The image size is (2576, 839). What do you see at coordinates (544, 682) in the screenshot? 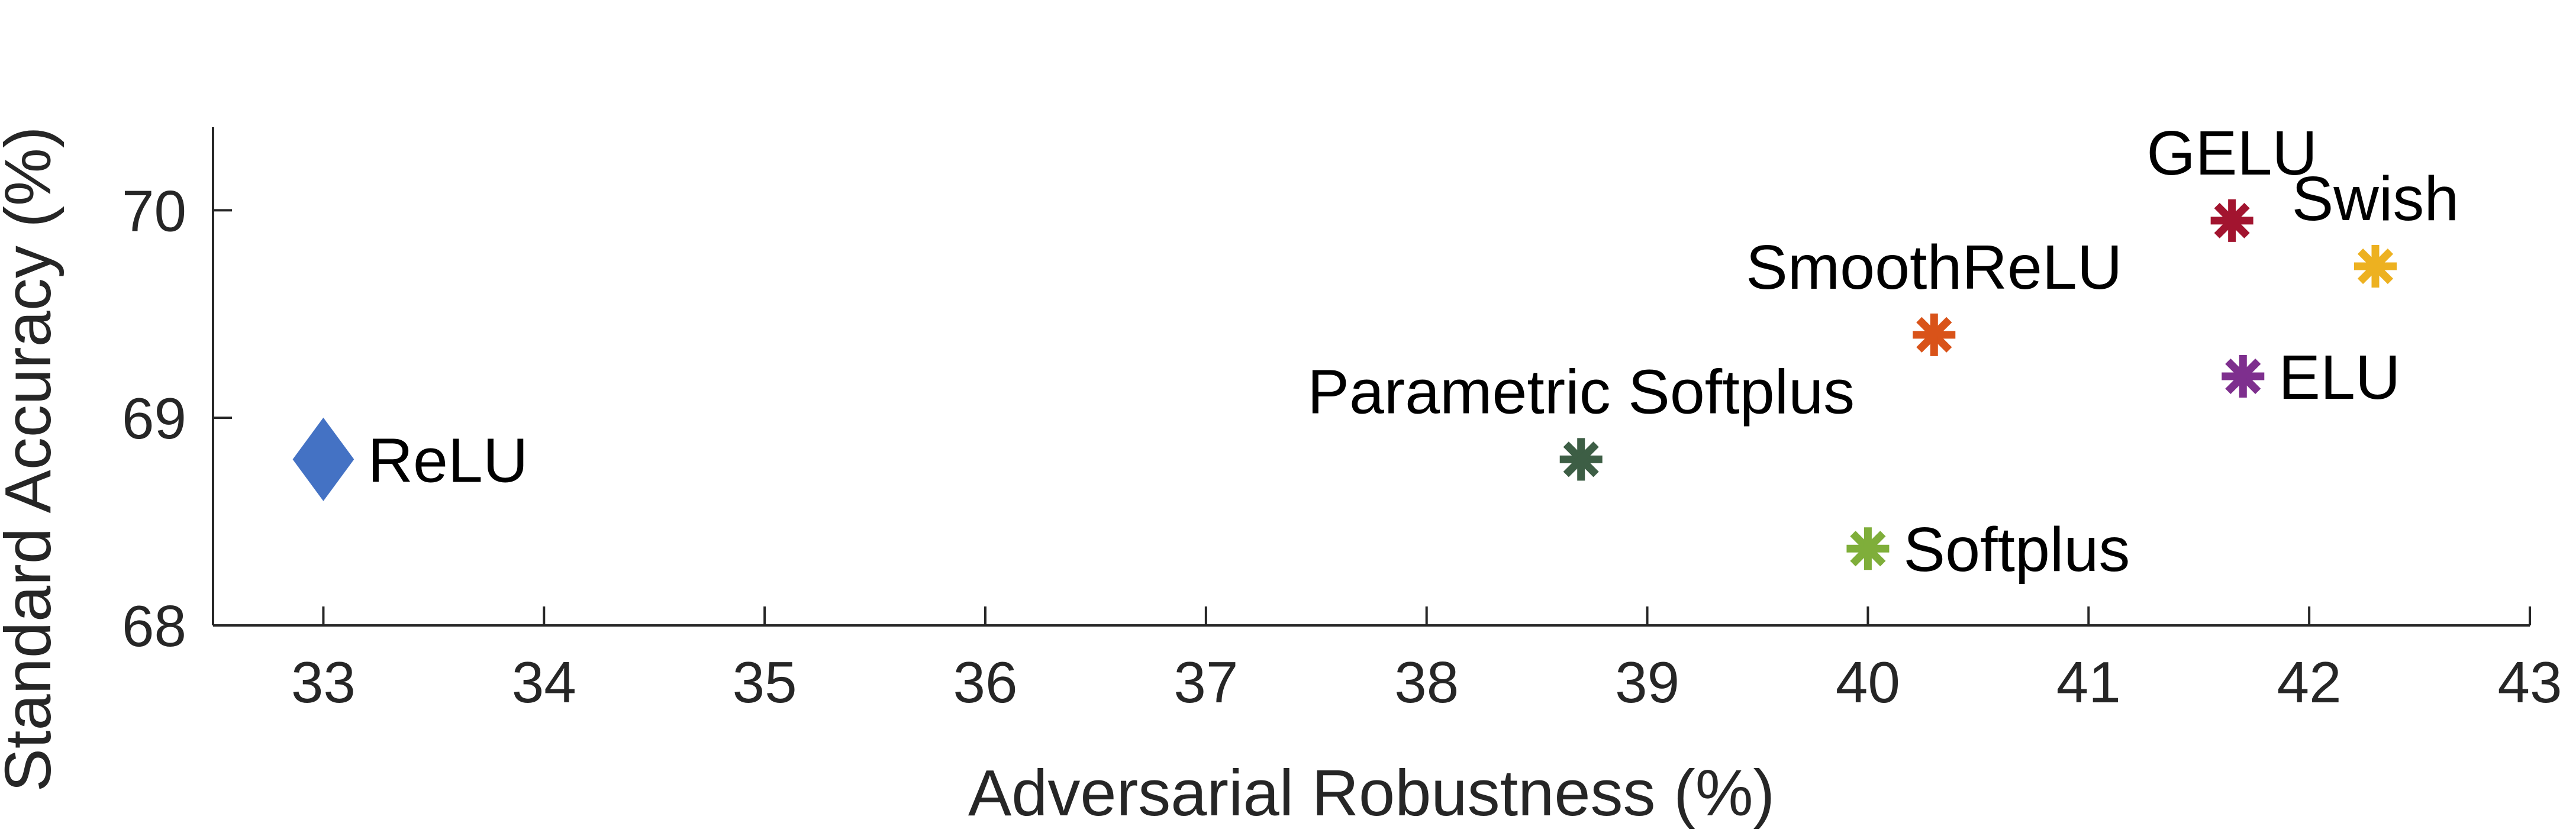
I see `x-tick-label: 34` at bounding box center [544, 682].